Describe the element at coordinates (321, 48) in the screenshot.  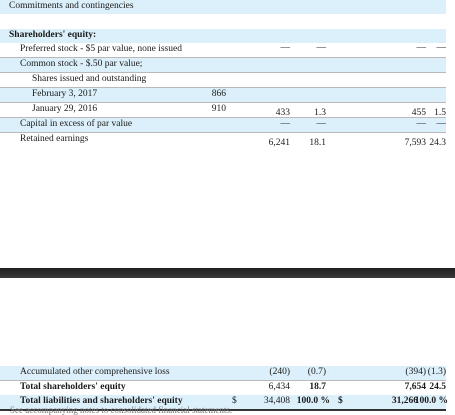
I see `preferred-pct1: —` at that location.